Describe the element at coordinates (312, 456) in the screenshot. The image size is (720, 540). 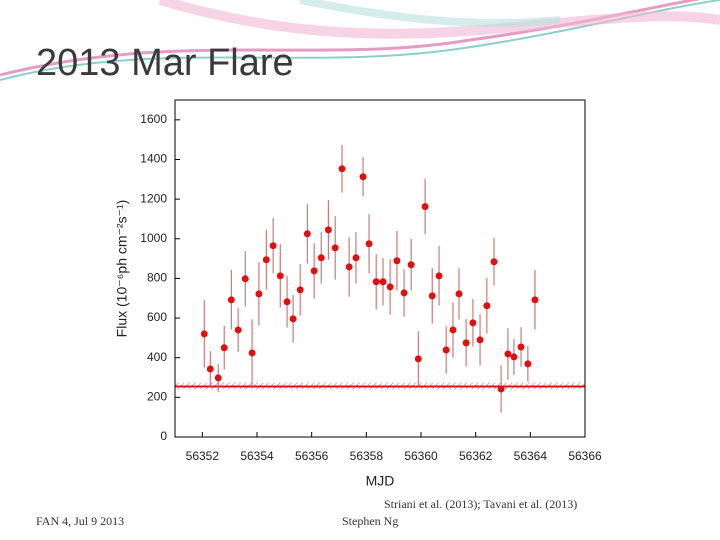
I see `x-tick-label: 56356` at that location.